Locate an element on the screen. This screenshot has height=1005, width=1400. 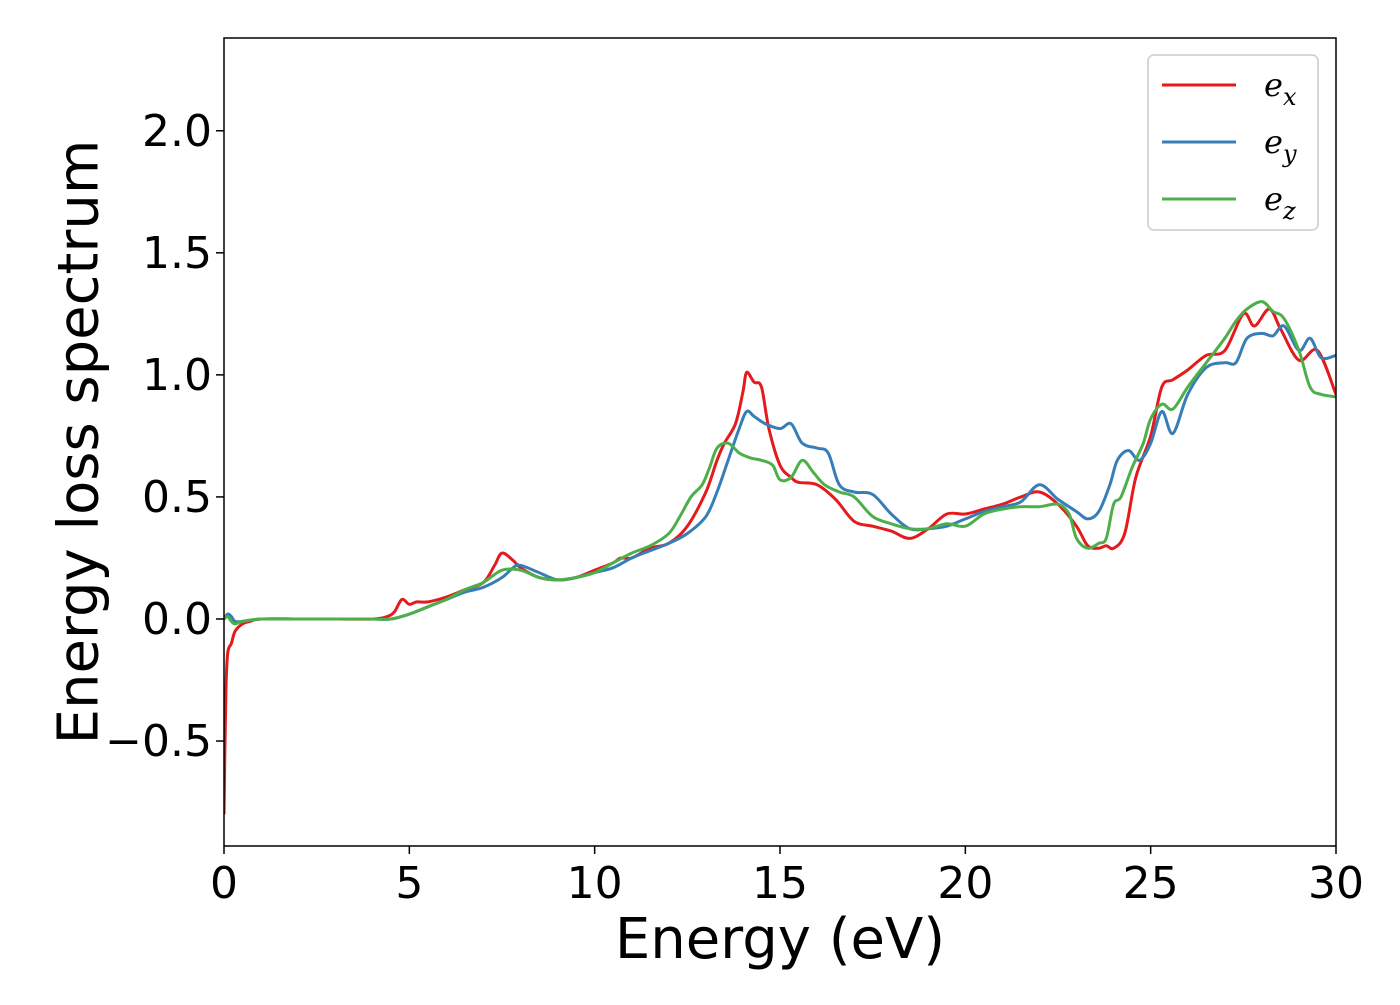
y-tick-label: 2.0 is located at coordinates (177, 131).